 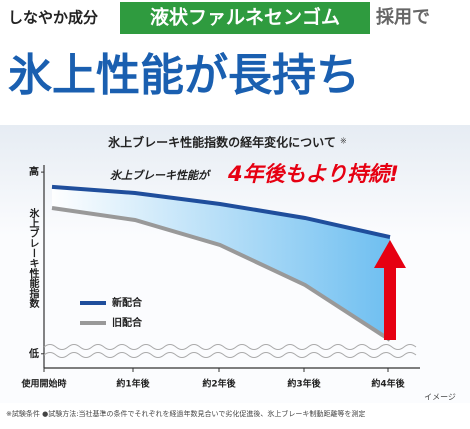 I want to click on image-note: イメージ, so click(x=440, y=397).